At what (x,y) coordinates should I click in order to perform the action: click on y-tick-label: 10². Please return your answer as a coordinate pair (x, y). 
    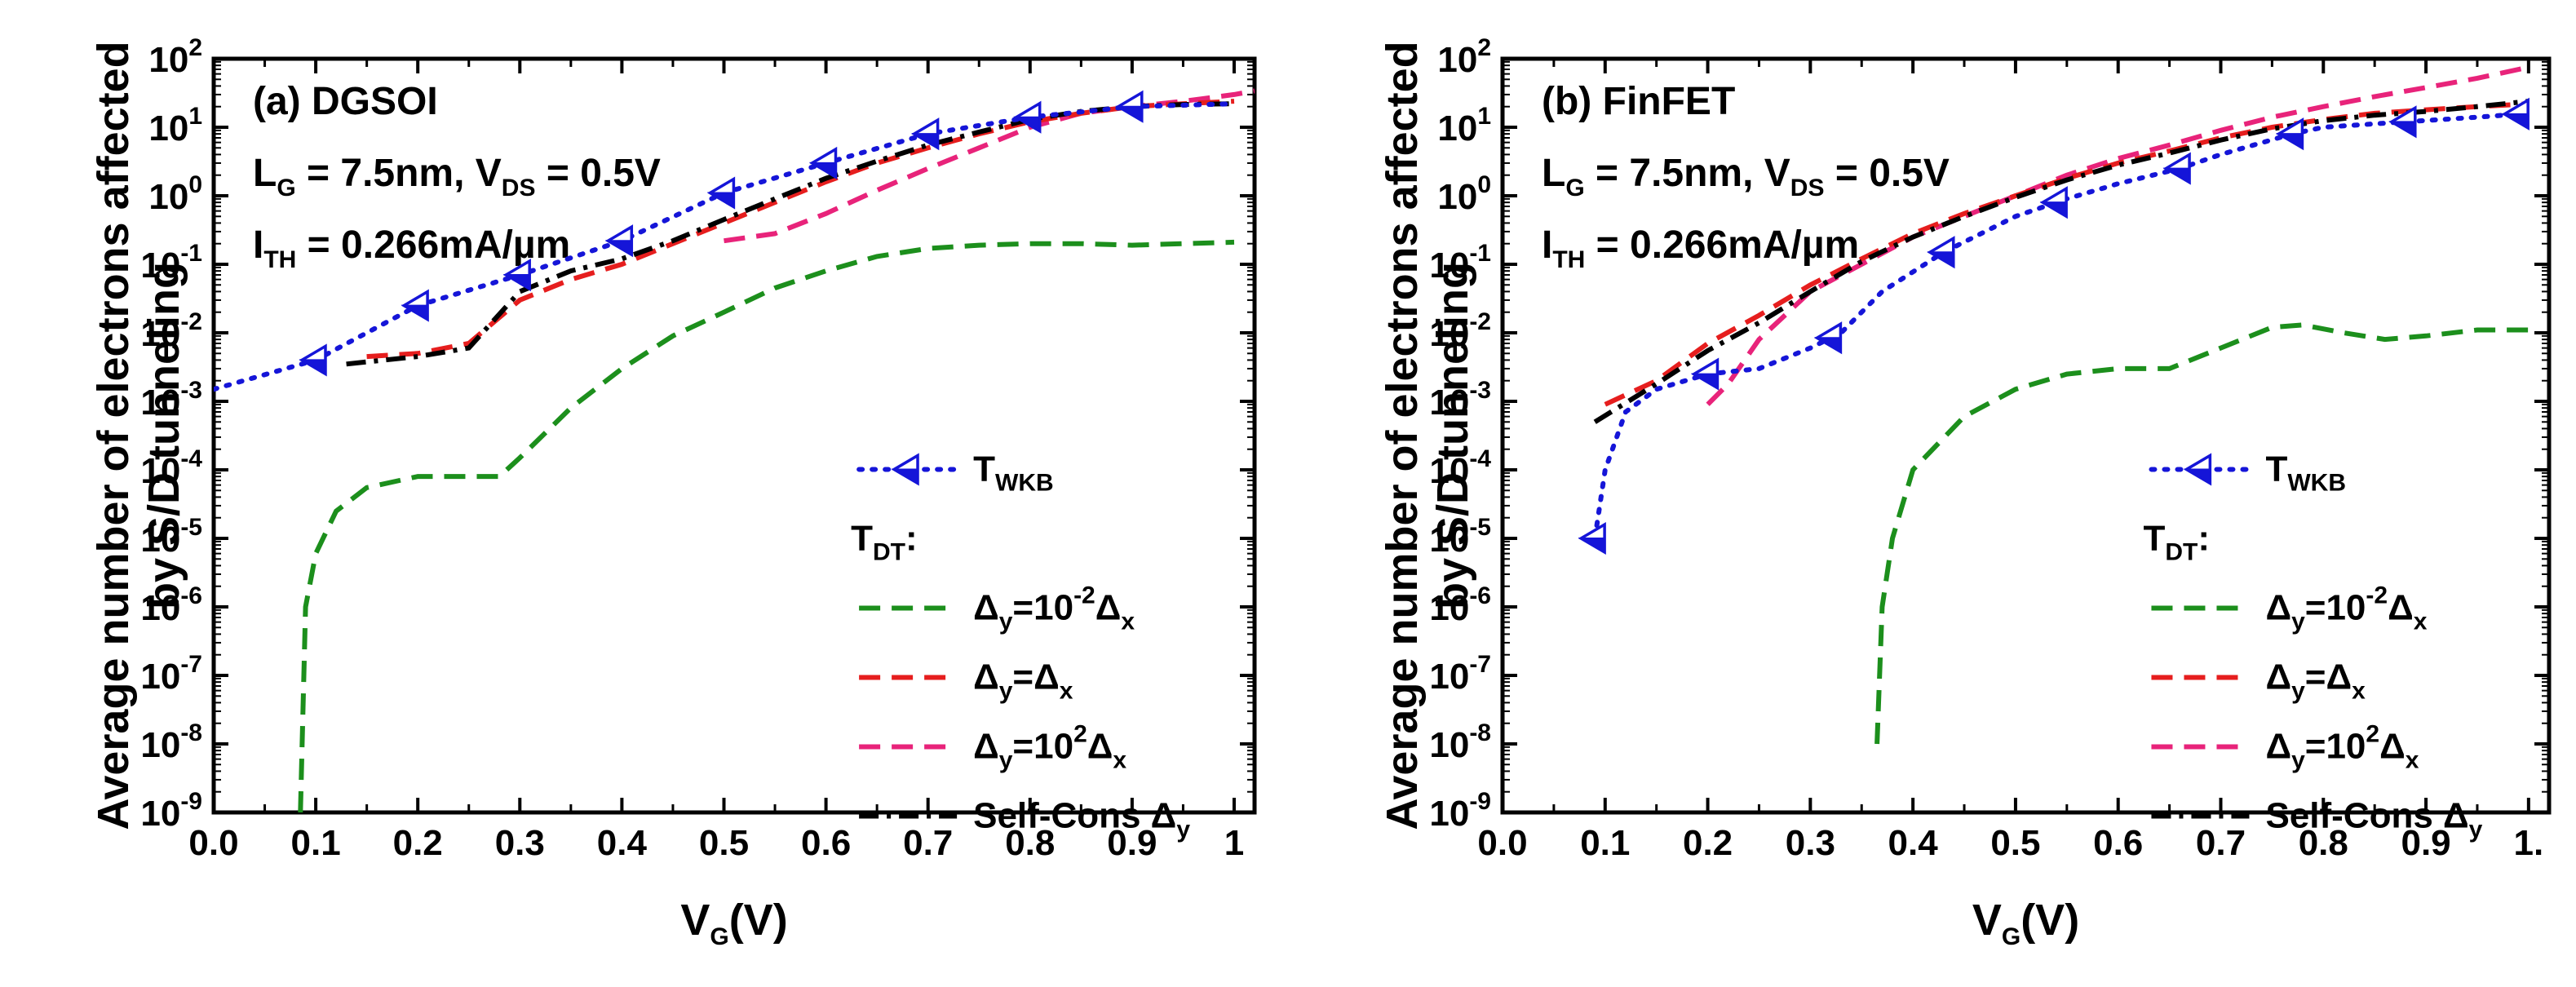
    Looking at the image, I should click on (175, 57).